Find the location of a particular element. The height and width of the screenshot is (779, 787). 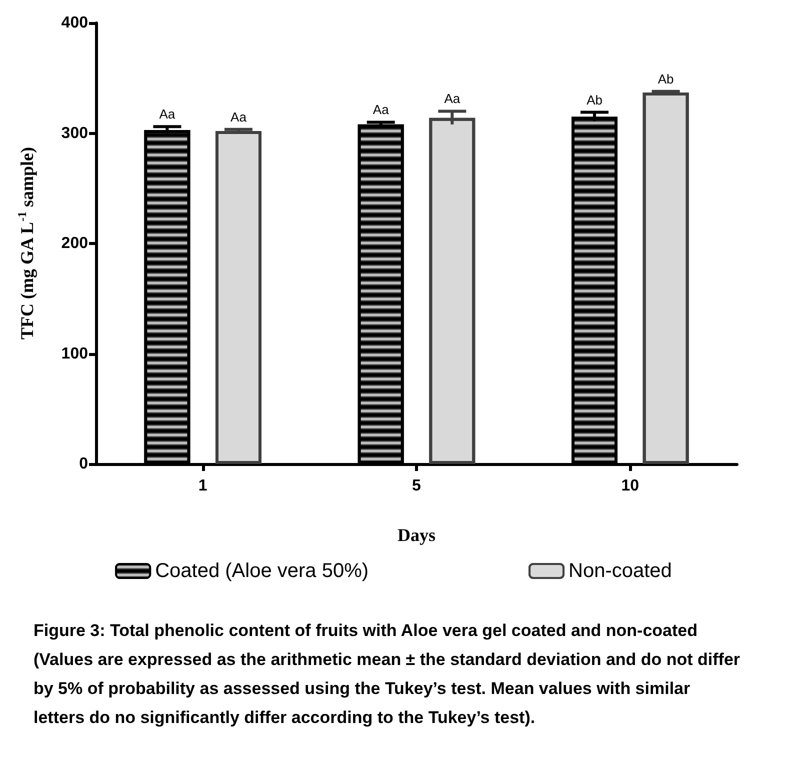

y-tick-label: 100 is located at coordinates (74, 353).